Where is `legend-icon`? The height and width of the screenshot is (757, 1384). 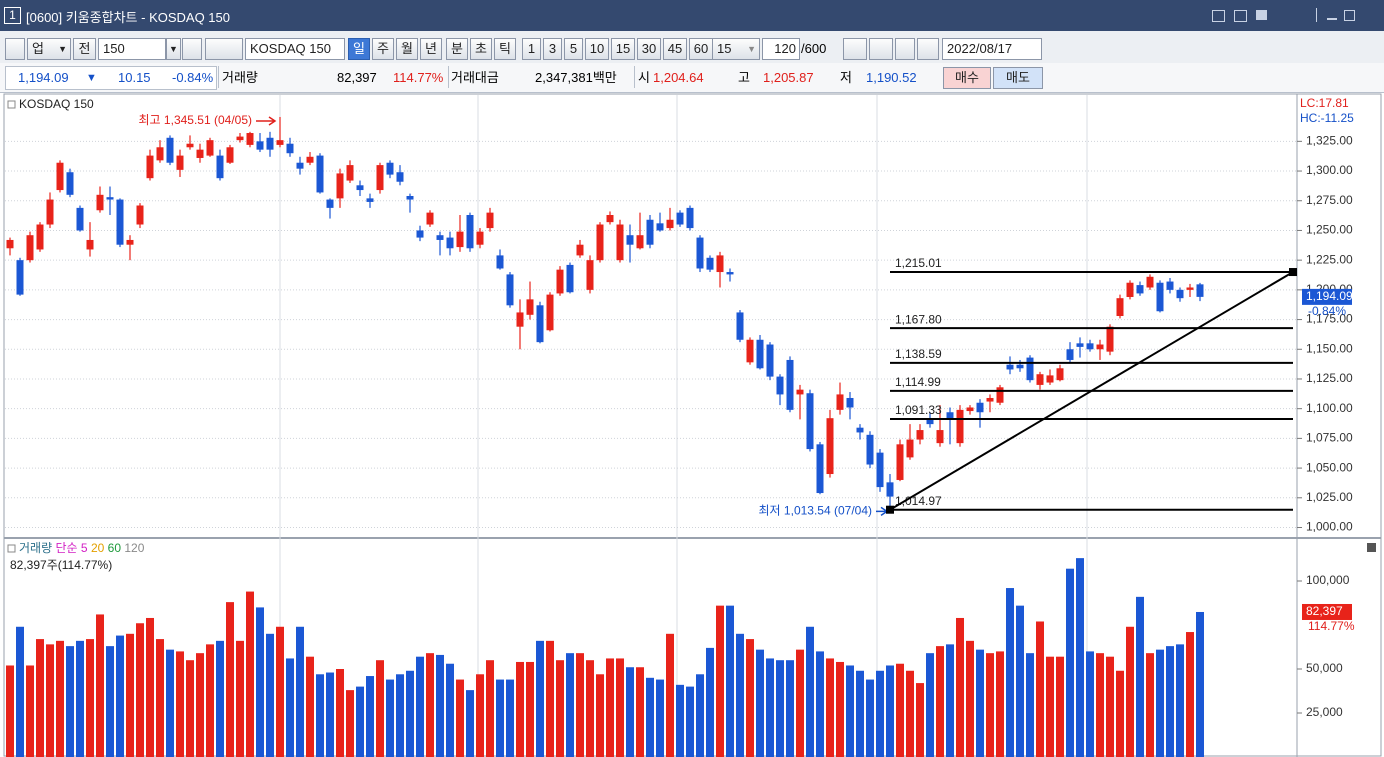
legend-icon is located at coordinates (11, 104).